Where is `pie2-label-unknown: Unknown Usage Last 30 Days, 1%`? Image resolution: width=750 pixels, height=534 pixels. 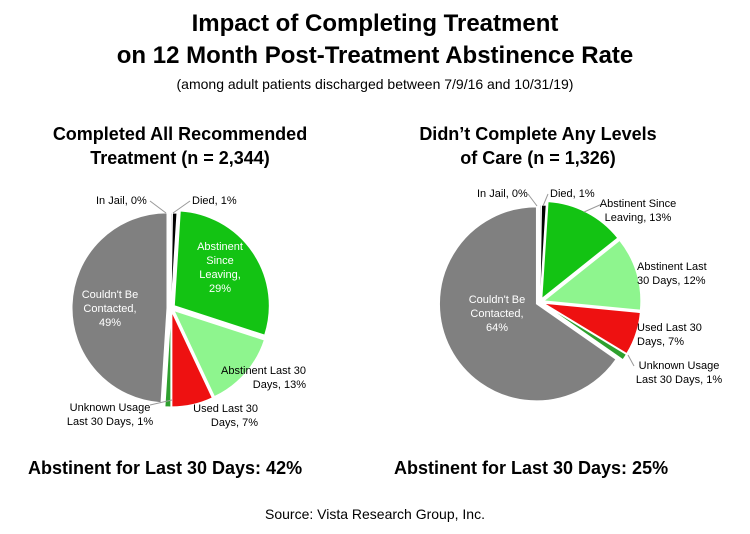
pie2-label-unknown: Unknown Usage Last 30 Days, 1% is located at coordinates (679, 373).